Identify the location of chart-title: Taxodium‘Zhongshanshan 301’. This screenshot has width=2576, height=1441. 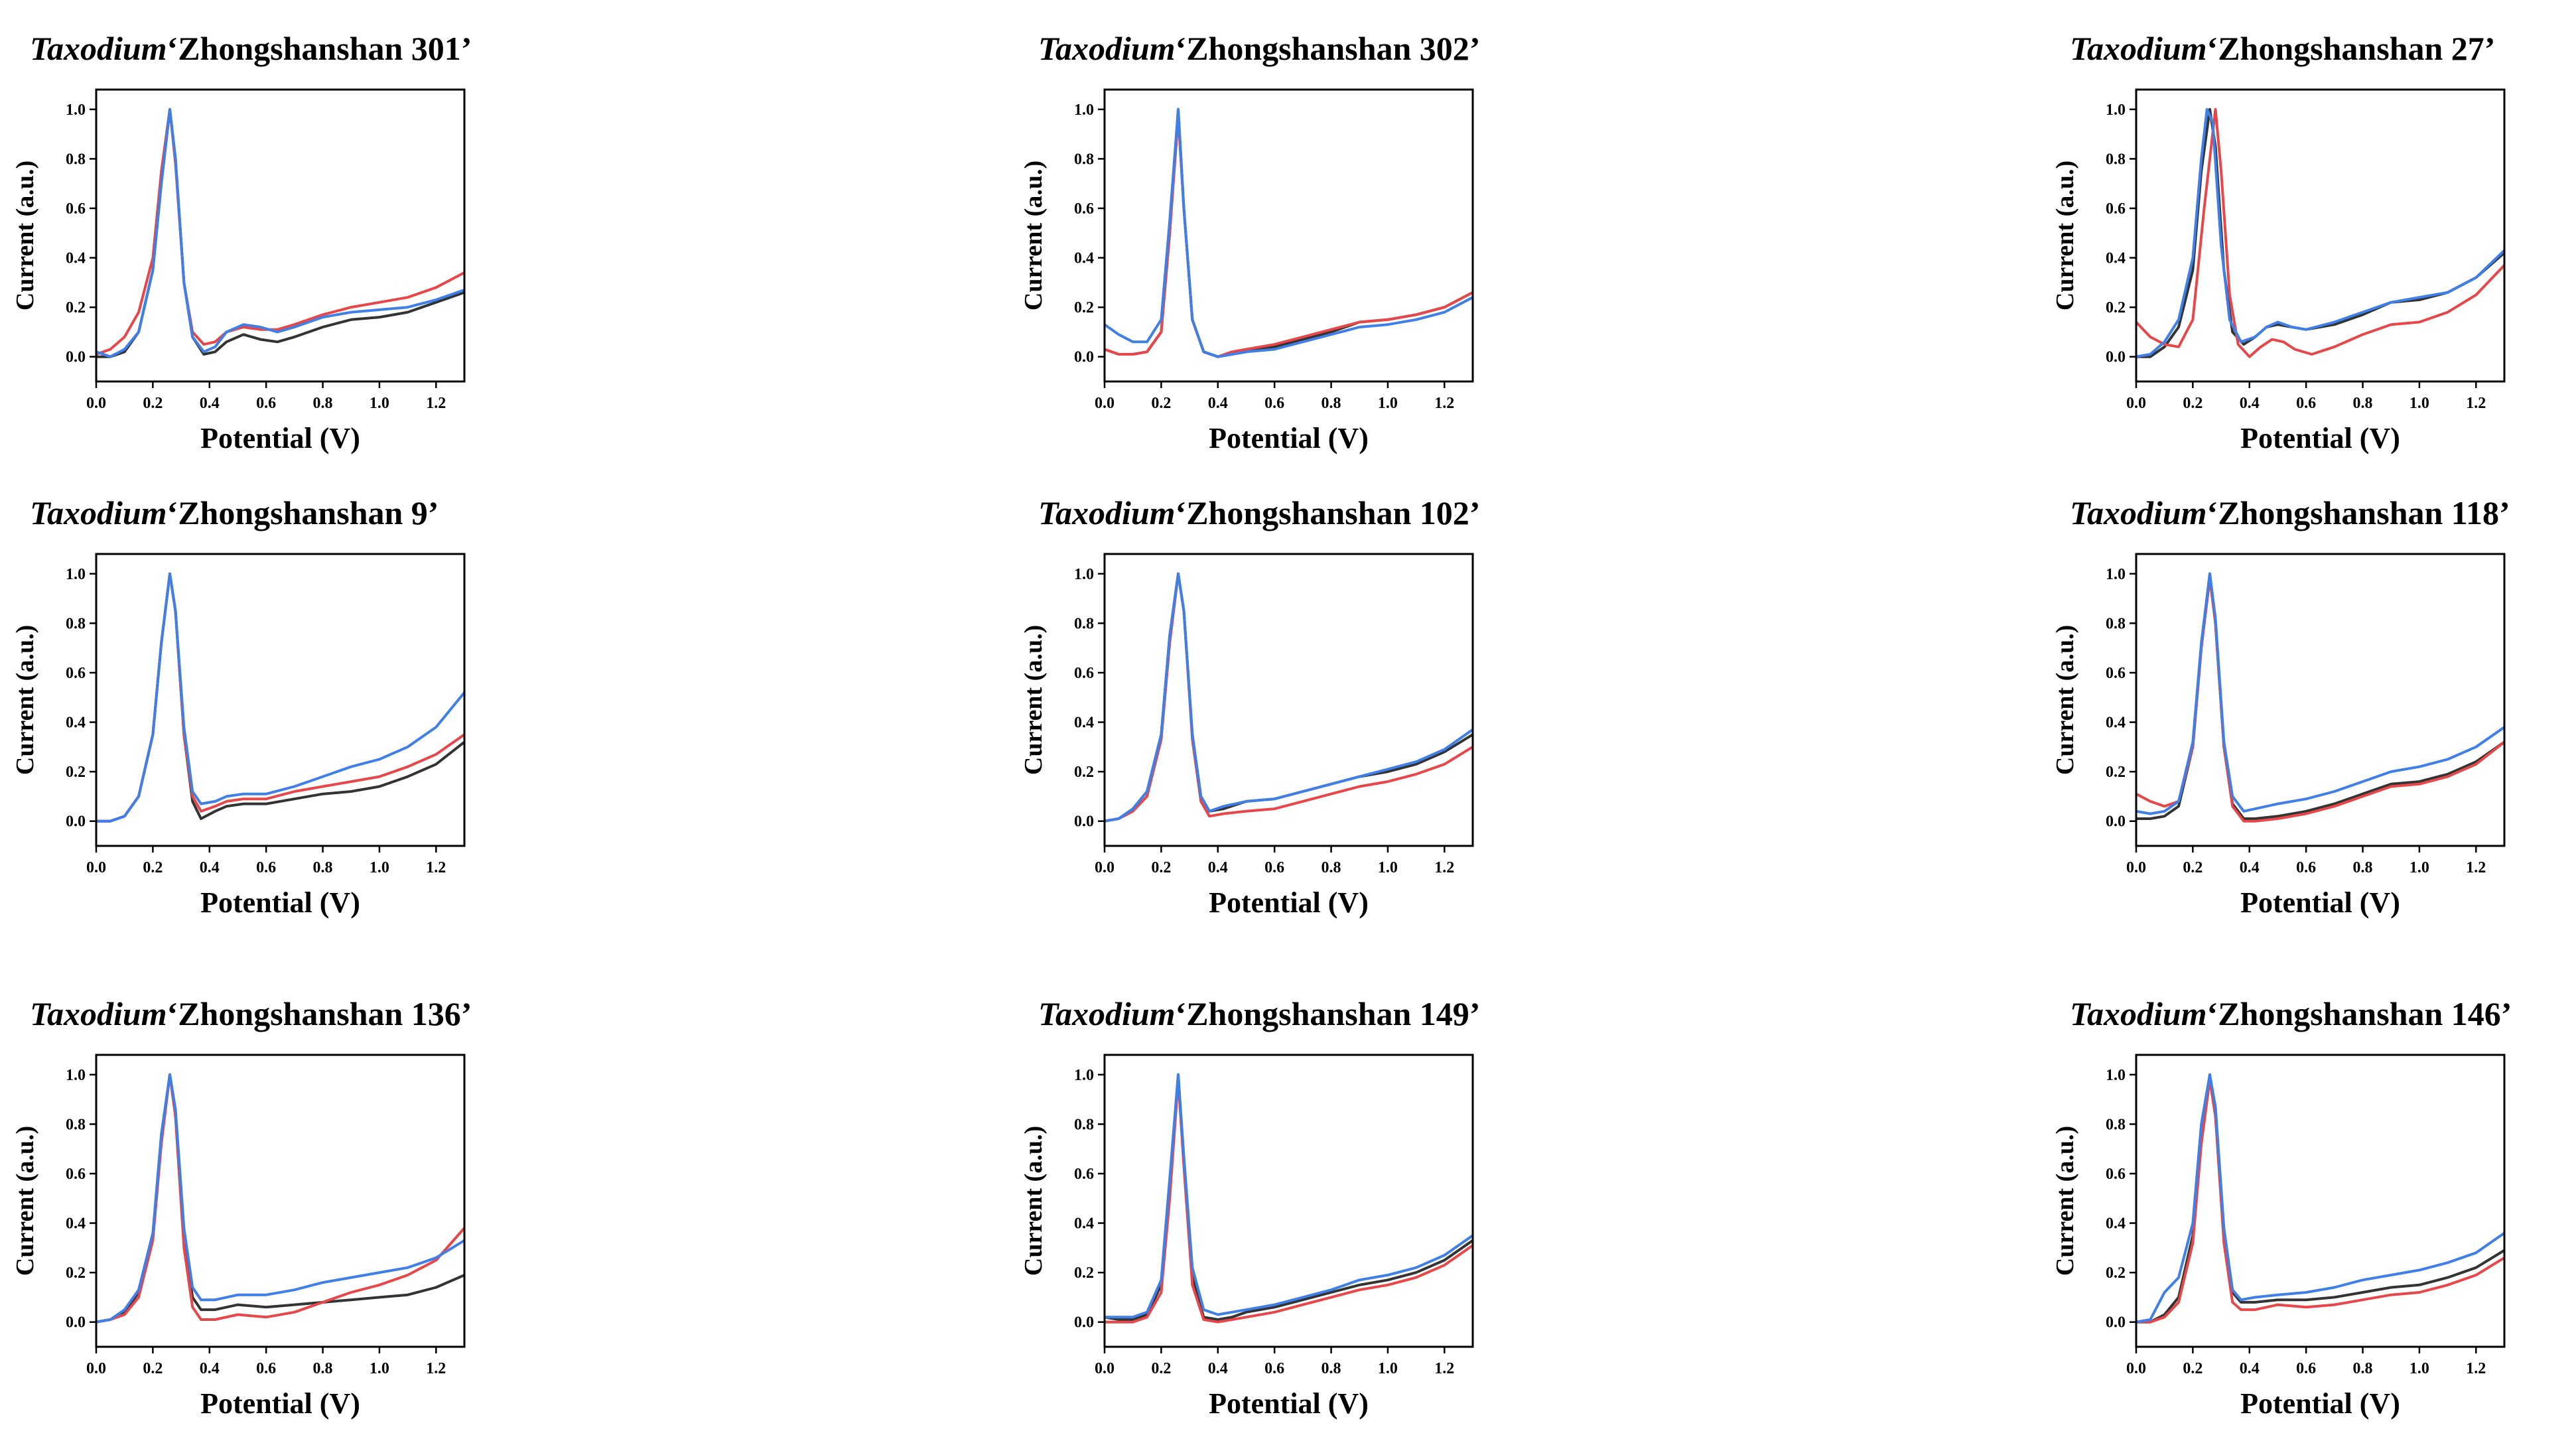
(251, 48).